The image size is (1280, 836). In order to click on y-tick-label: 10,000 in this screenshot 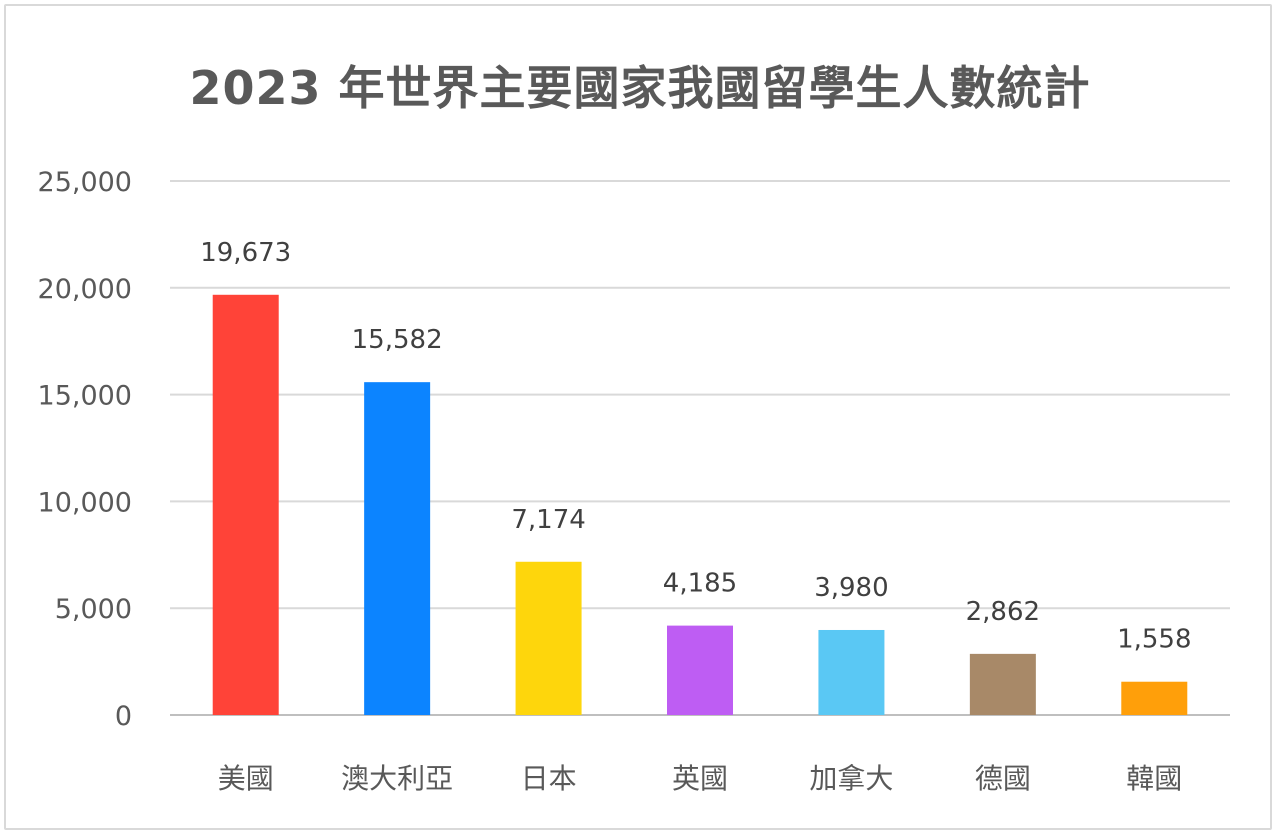, I will do `click(85, 502)`.